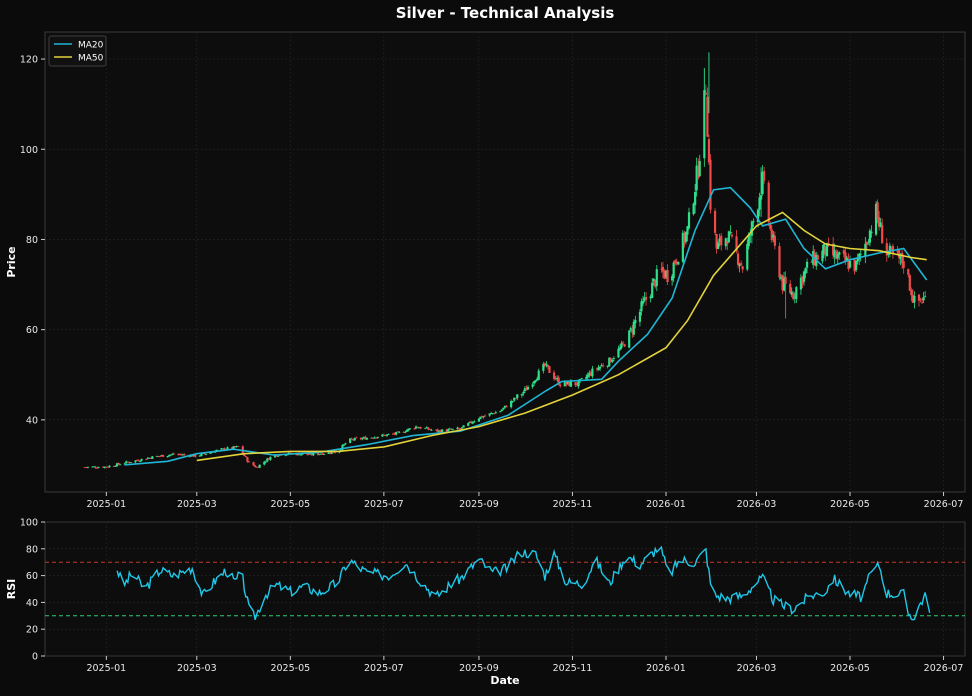  What do you see at coordinates (290, 504) in the screenshot?
I see `price-x-tick-label: 2025-05` at bounding box center [290, 504].